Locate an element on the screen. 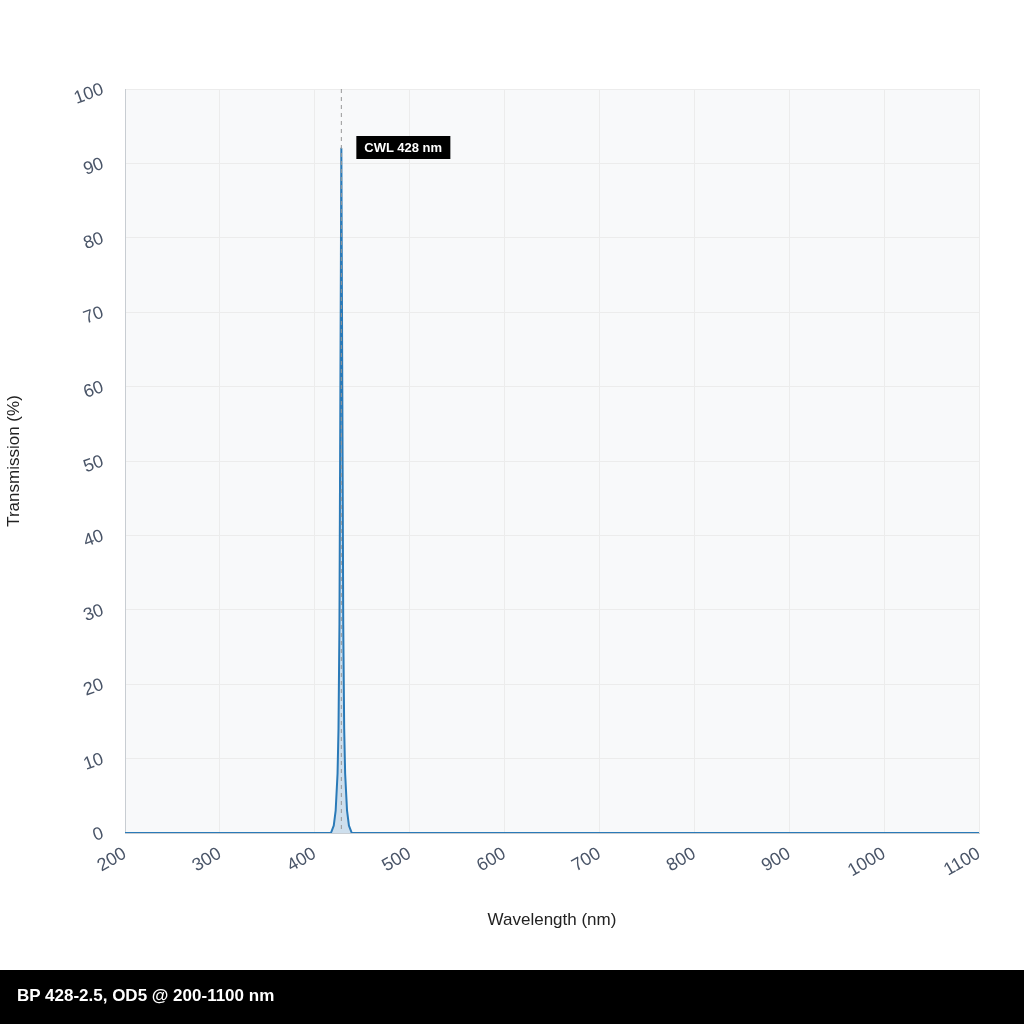 The height and width of the screenshot is (1024, 1024). x-tick-label: 500 is located at coordinates (396, 859).